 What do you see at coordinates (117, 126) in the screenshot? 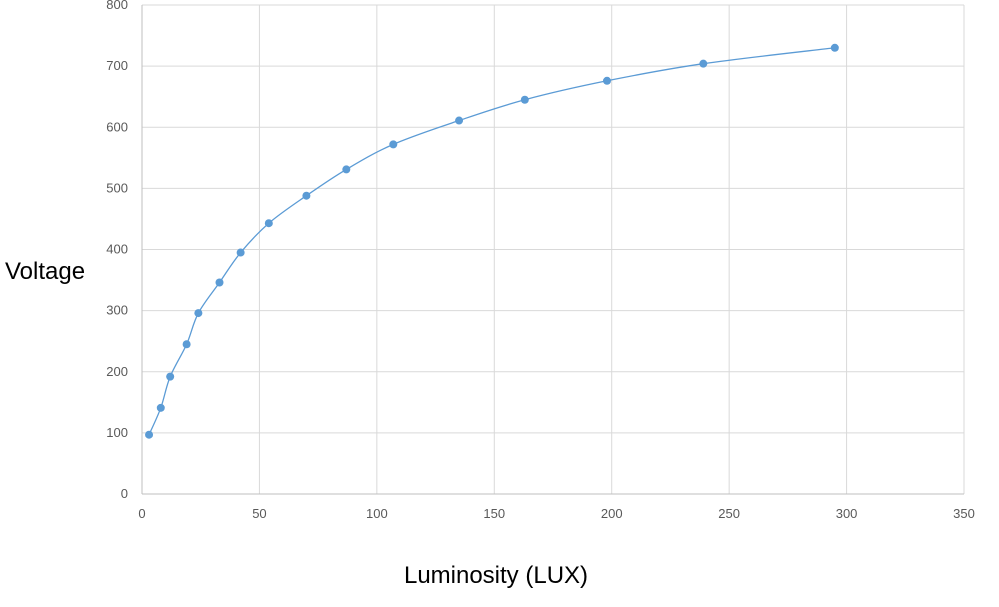
I see `y-tick-label: 600` at bounding box center [117, 126].